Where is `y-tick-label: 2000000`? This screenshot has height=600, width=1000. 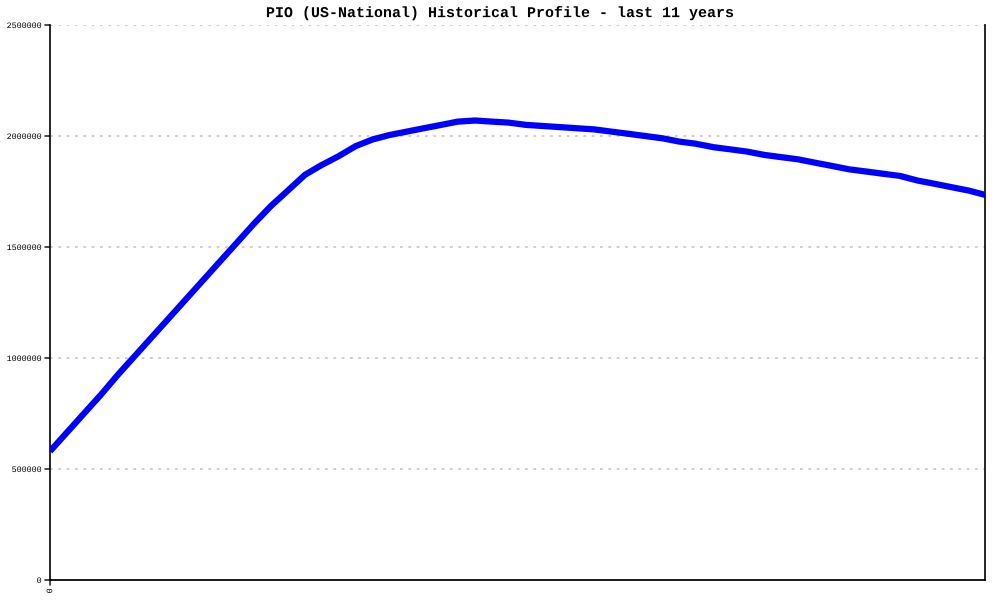
y-tick-label: 2000000 is located at coordinates (24, 136).